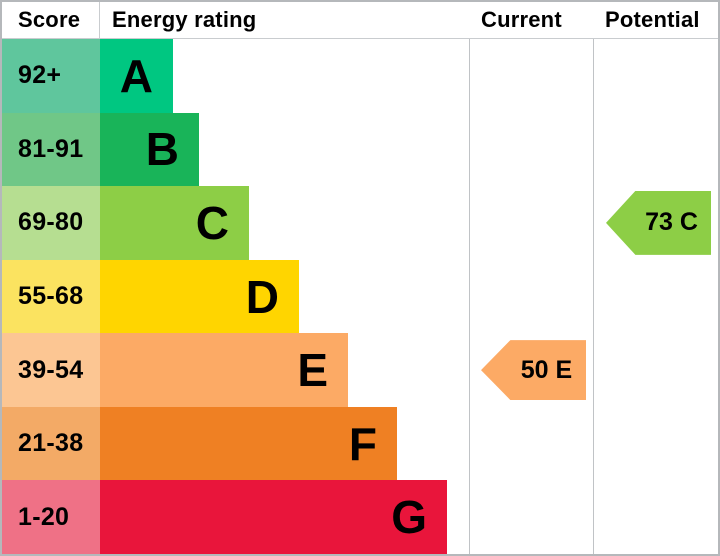 The width and height of the screenshot is (720, 556). What do you see at coordinates (51, 370) in the screenshot?
I see `band-score-range: 39-54` at bounding box center [51, 370].